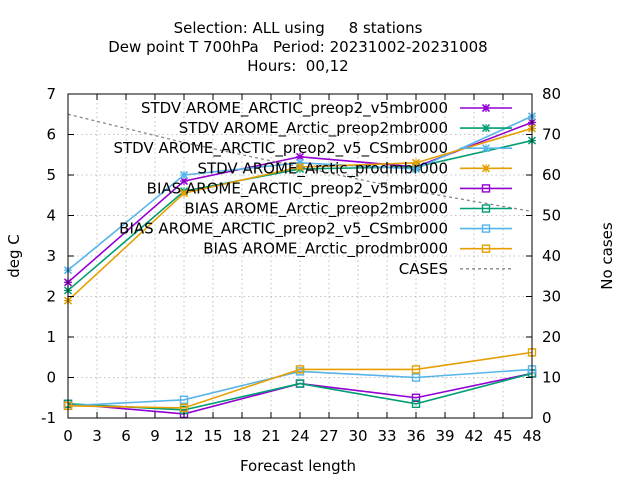 The image size is (640, 480). What do you see at coordinates (313, 128) in the screenshot?
I see `legend-label: STDV AROME_Arctic_preop2mbr000` at bounding box center [313, 128].